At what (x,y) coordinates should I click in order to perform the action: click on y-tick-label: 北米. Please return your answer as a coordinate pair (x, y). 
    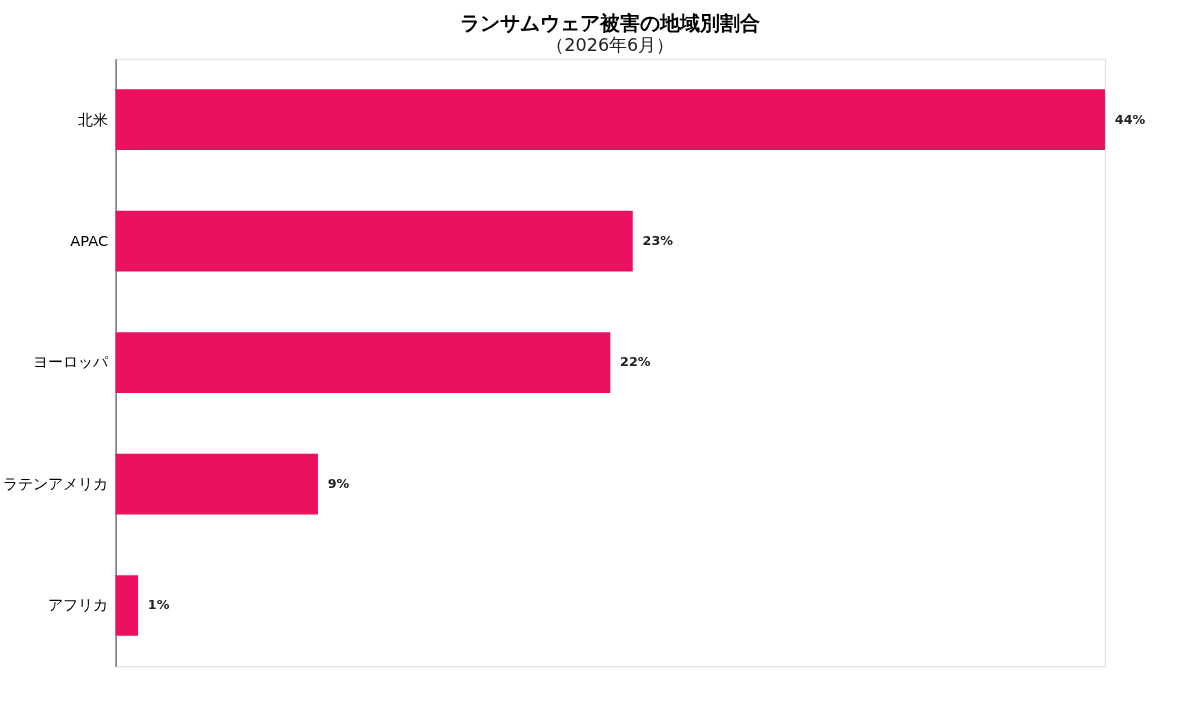
    Looking at the image, I should click on (93, 119).